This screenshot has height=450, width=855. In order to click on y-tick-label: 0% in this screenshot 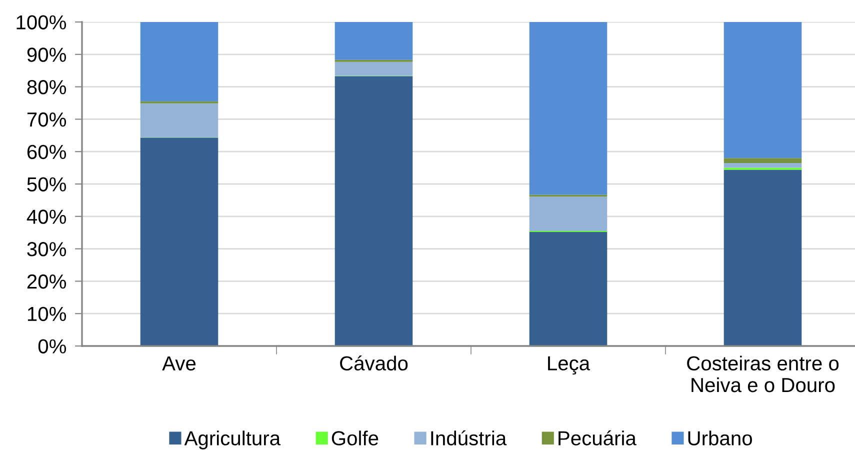, I will do `click(52, 346)`.